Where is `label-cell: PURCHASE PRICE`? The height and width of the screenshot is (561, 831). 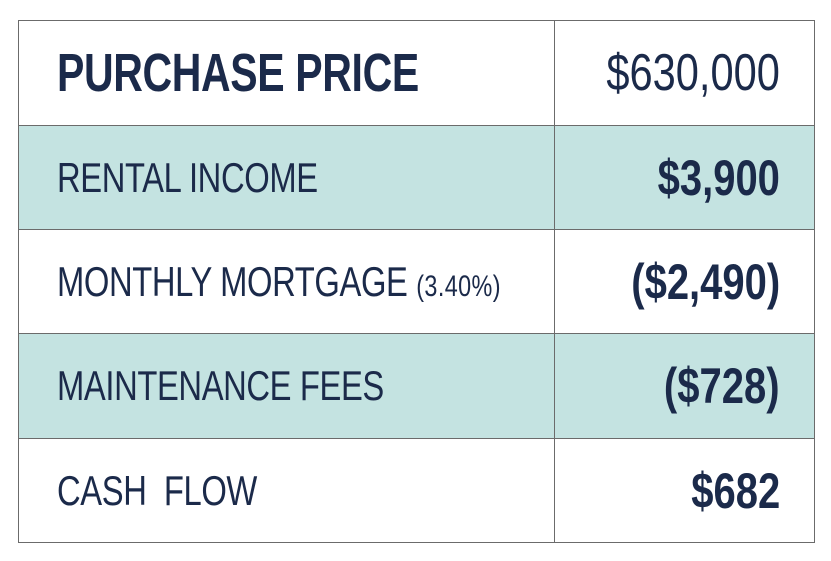 label-cell: PURCHASE PRICE is located at coordinates (287, 73).